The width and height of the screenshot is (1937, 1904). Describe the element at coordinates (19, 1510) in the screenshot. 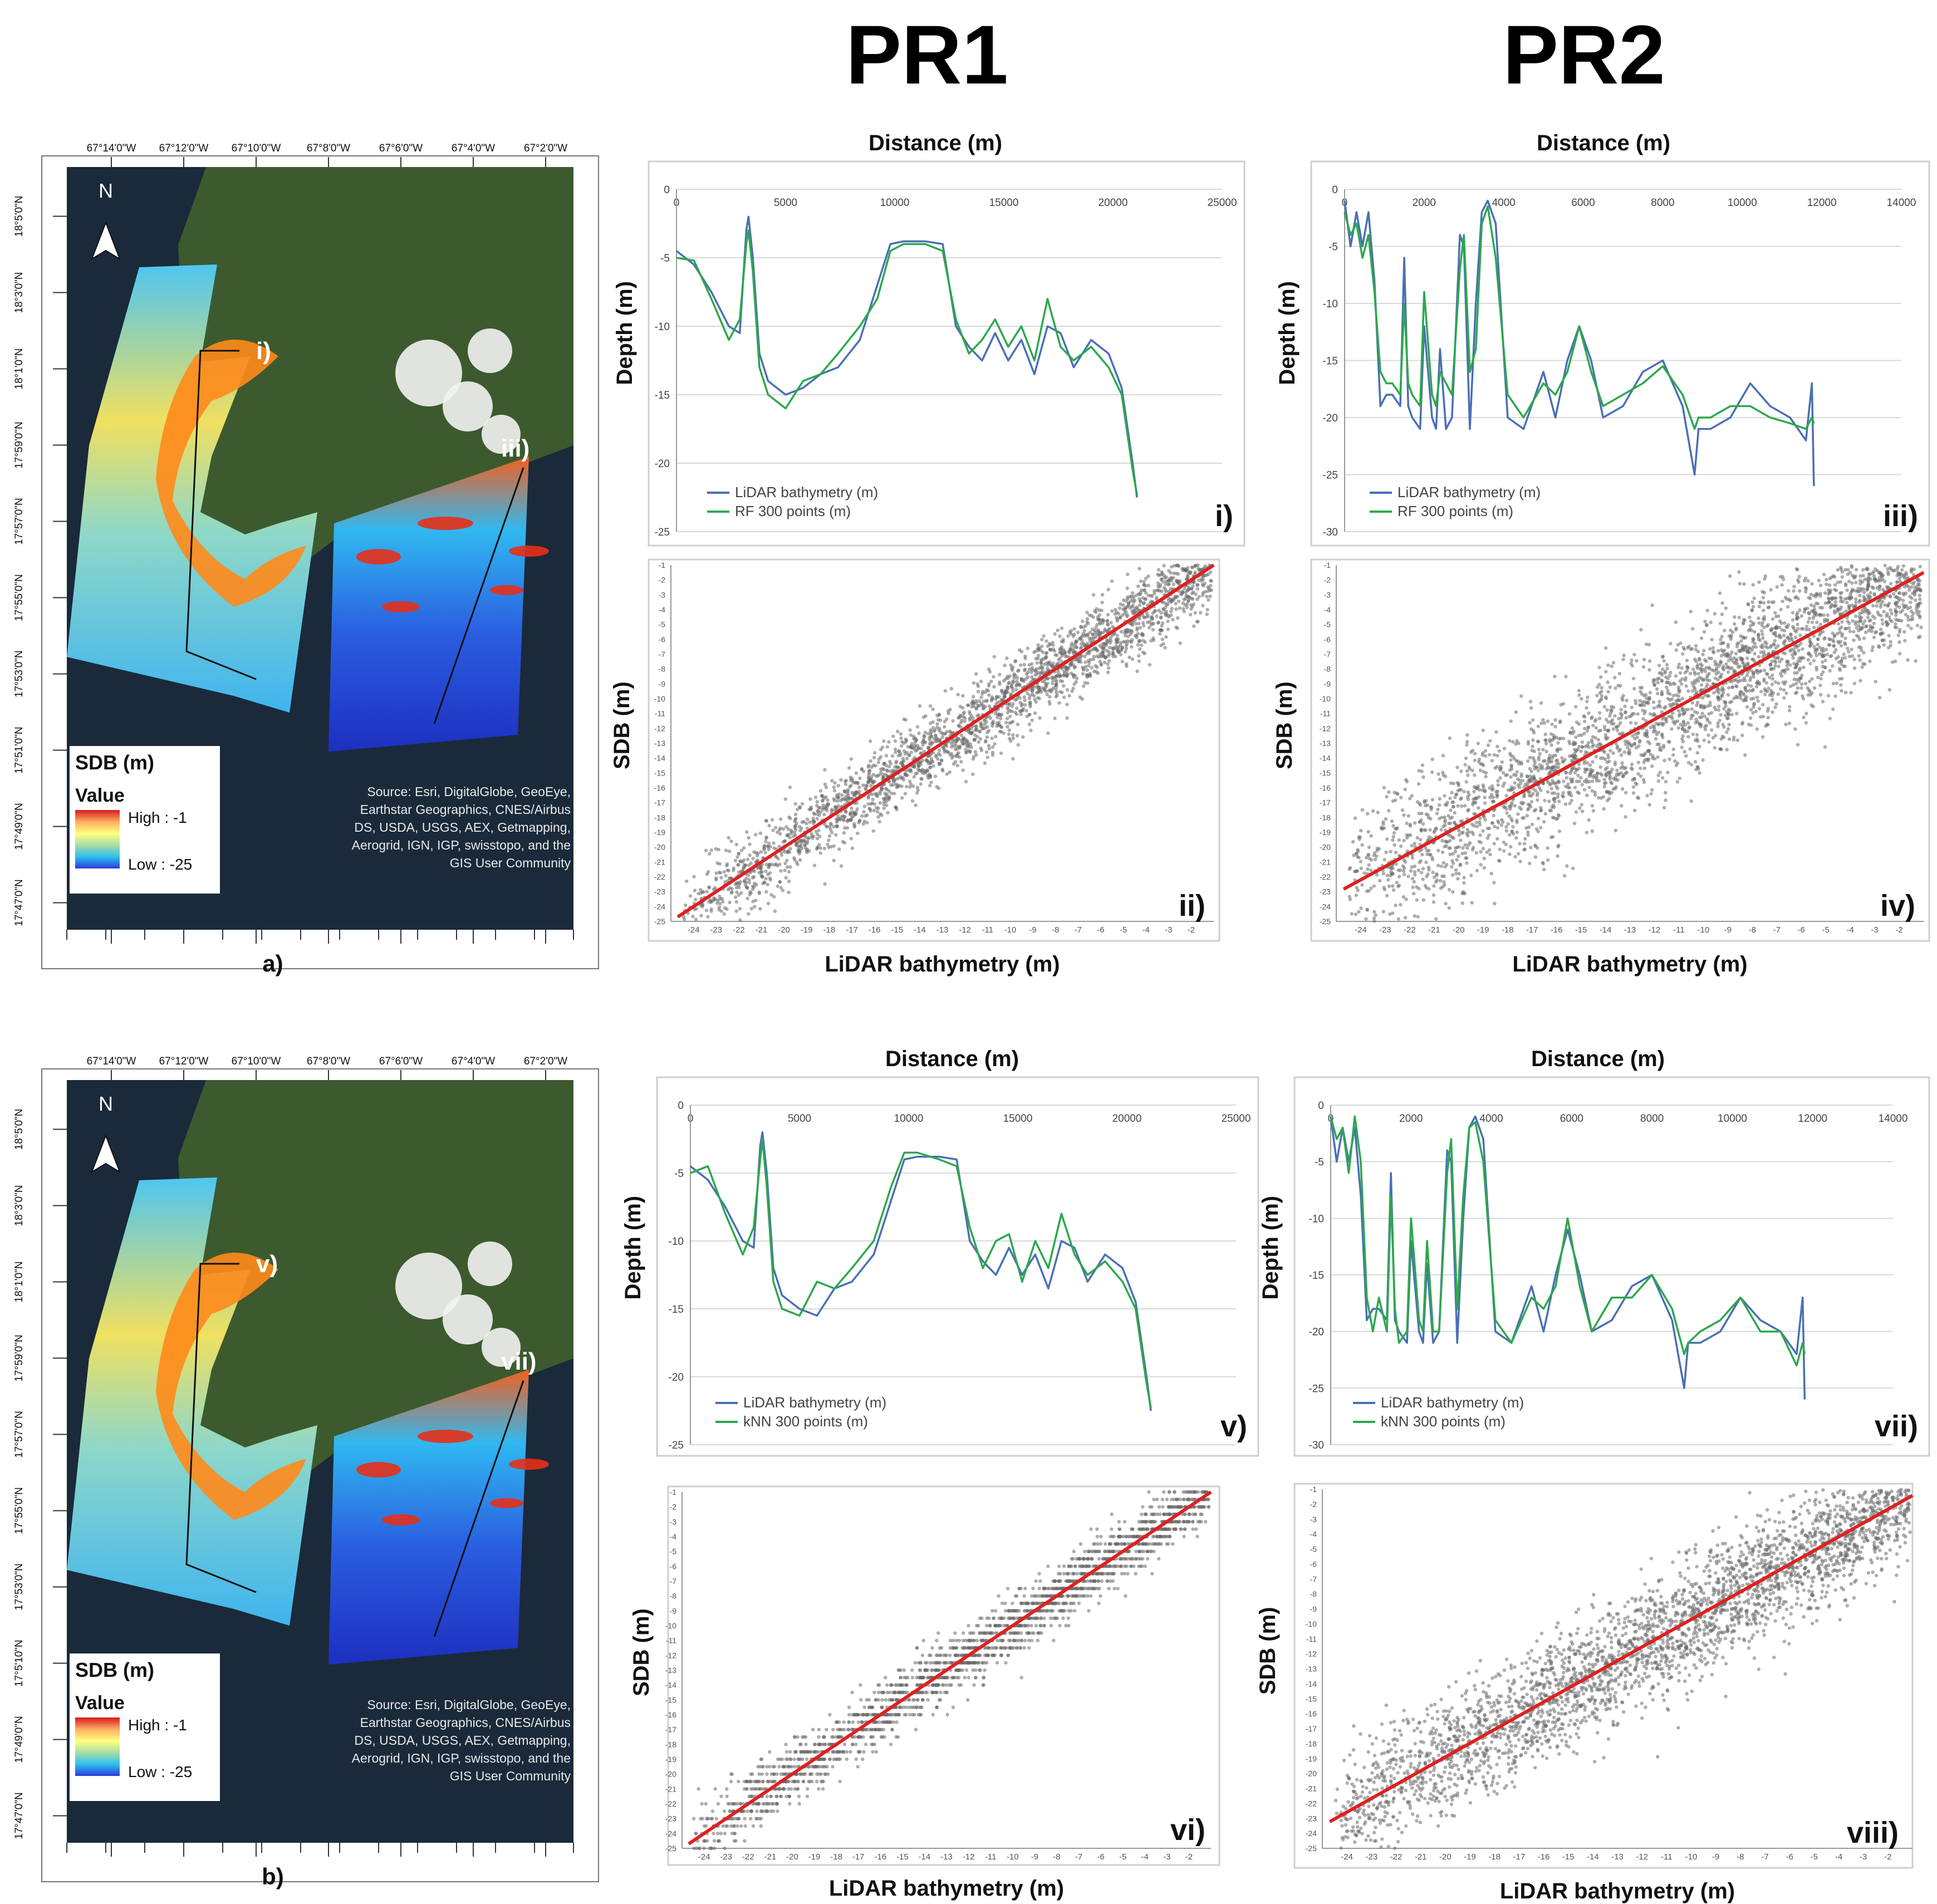

I see `map-left-label: 17°55'0"N` at that location.